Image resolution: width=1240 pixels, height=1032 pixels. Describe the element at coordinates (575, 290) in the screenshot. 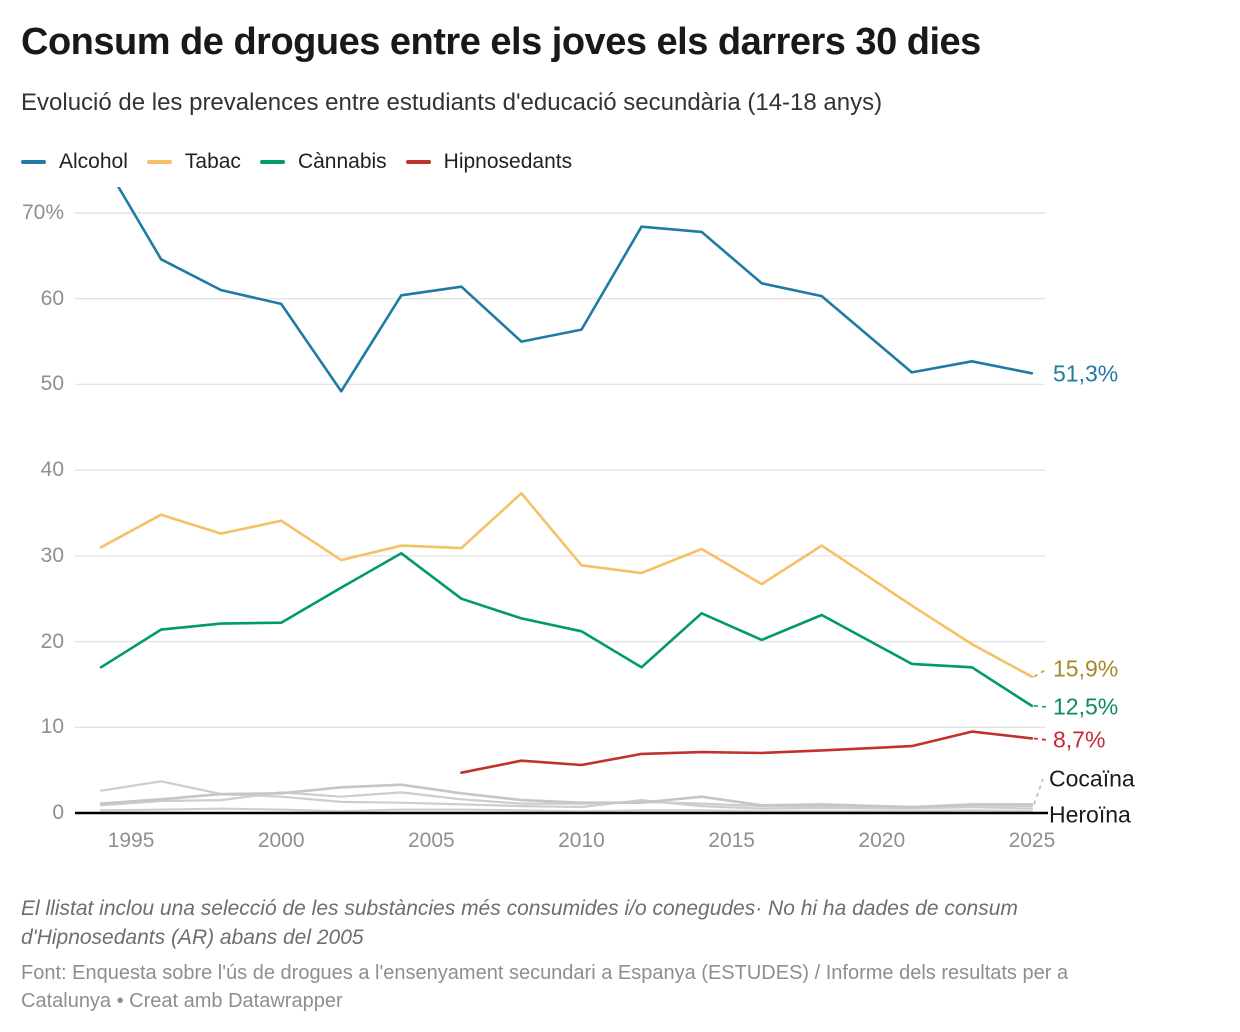

I see `line-alcohol` at that location.